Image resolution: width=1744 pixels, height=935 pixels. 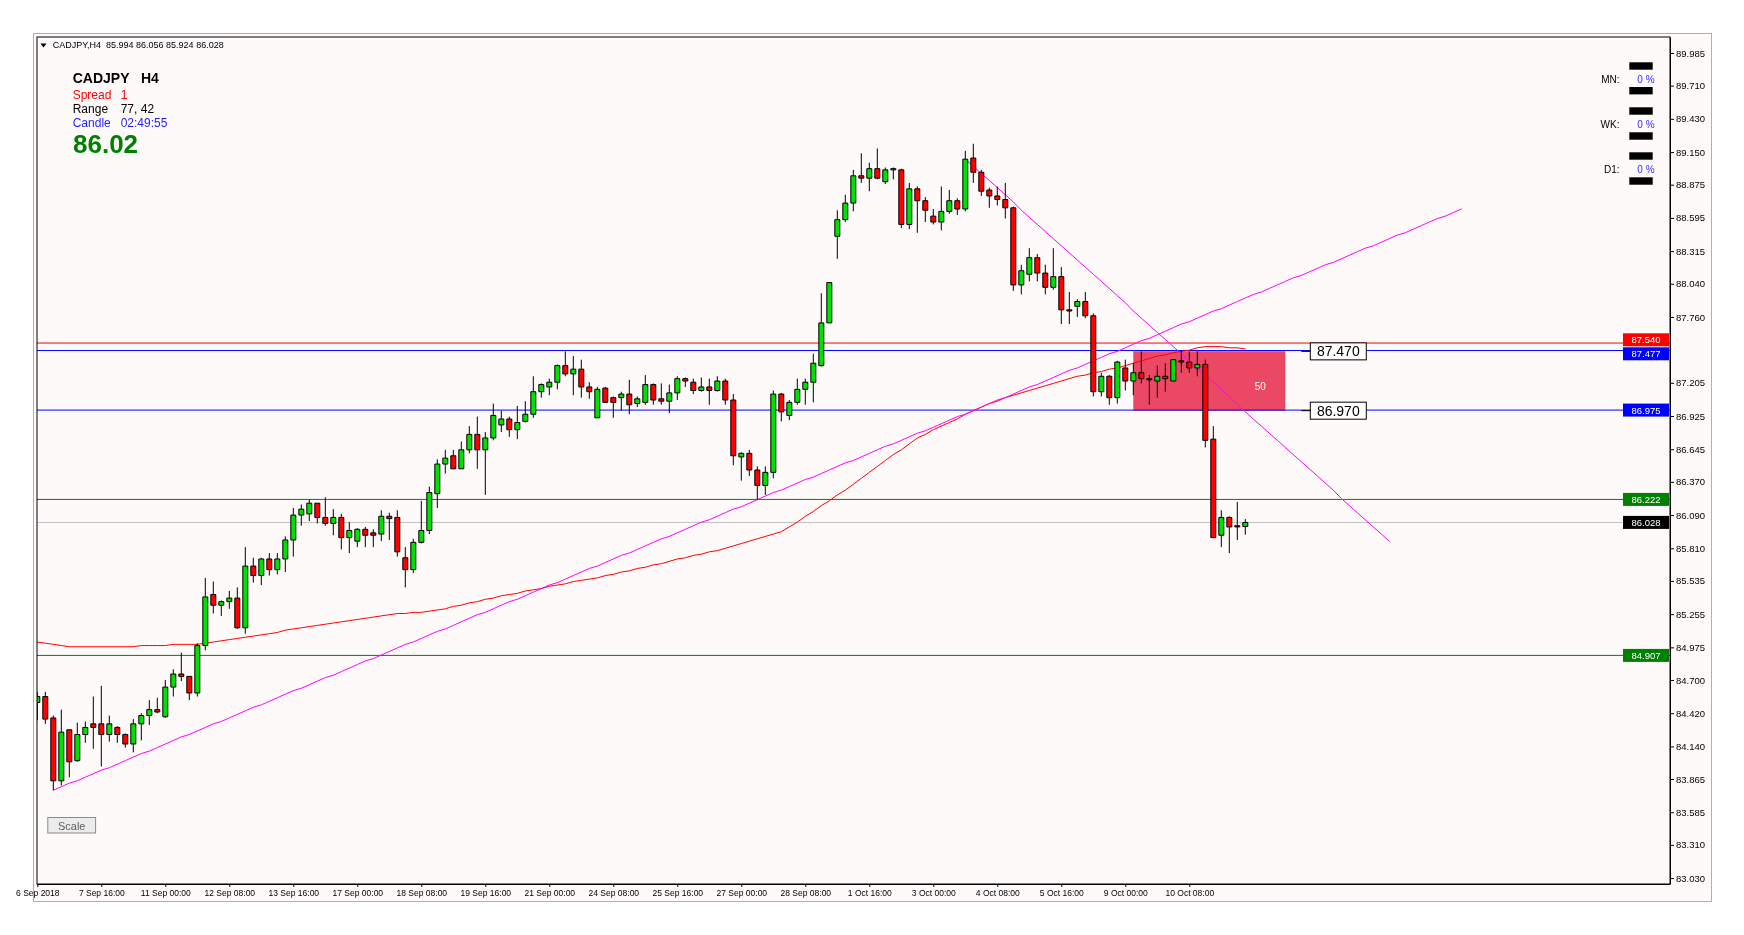 I want to click on x-tick-label: 3 Oct 00:00, so click(x=934, y=893).